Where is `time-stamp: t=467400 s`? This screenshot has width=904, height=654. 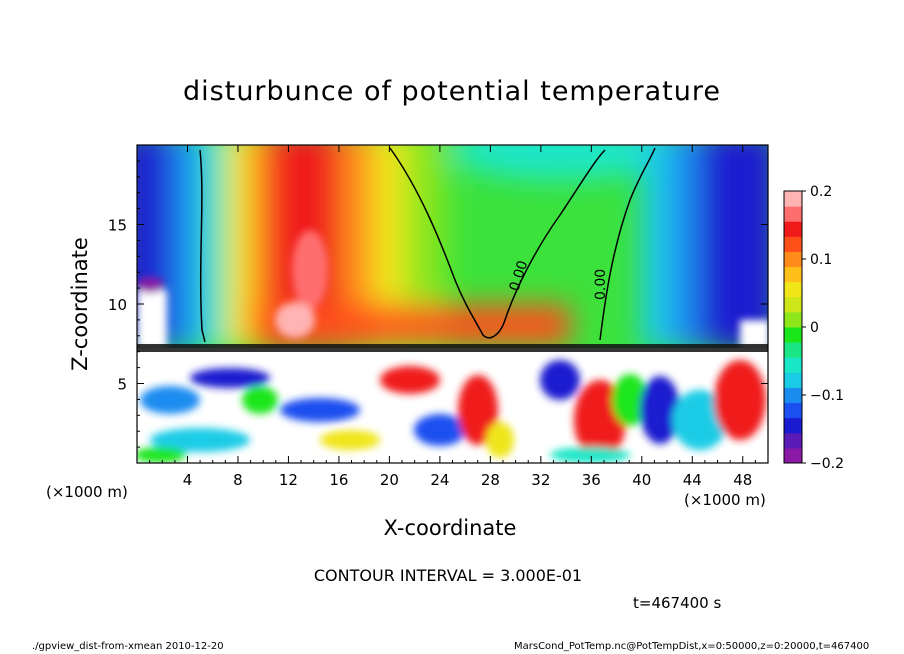 time-stamp: t=467400 s is located at coordinates (677, 603).